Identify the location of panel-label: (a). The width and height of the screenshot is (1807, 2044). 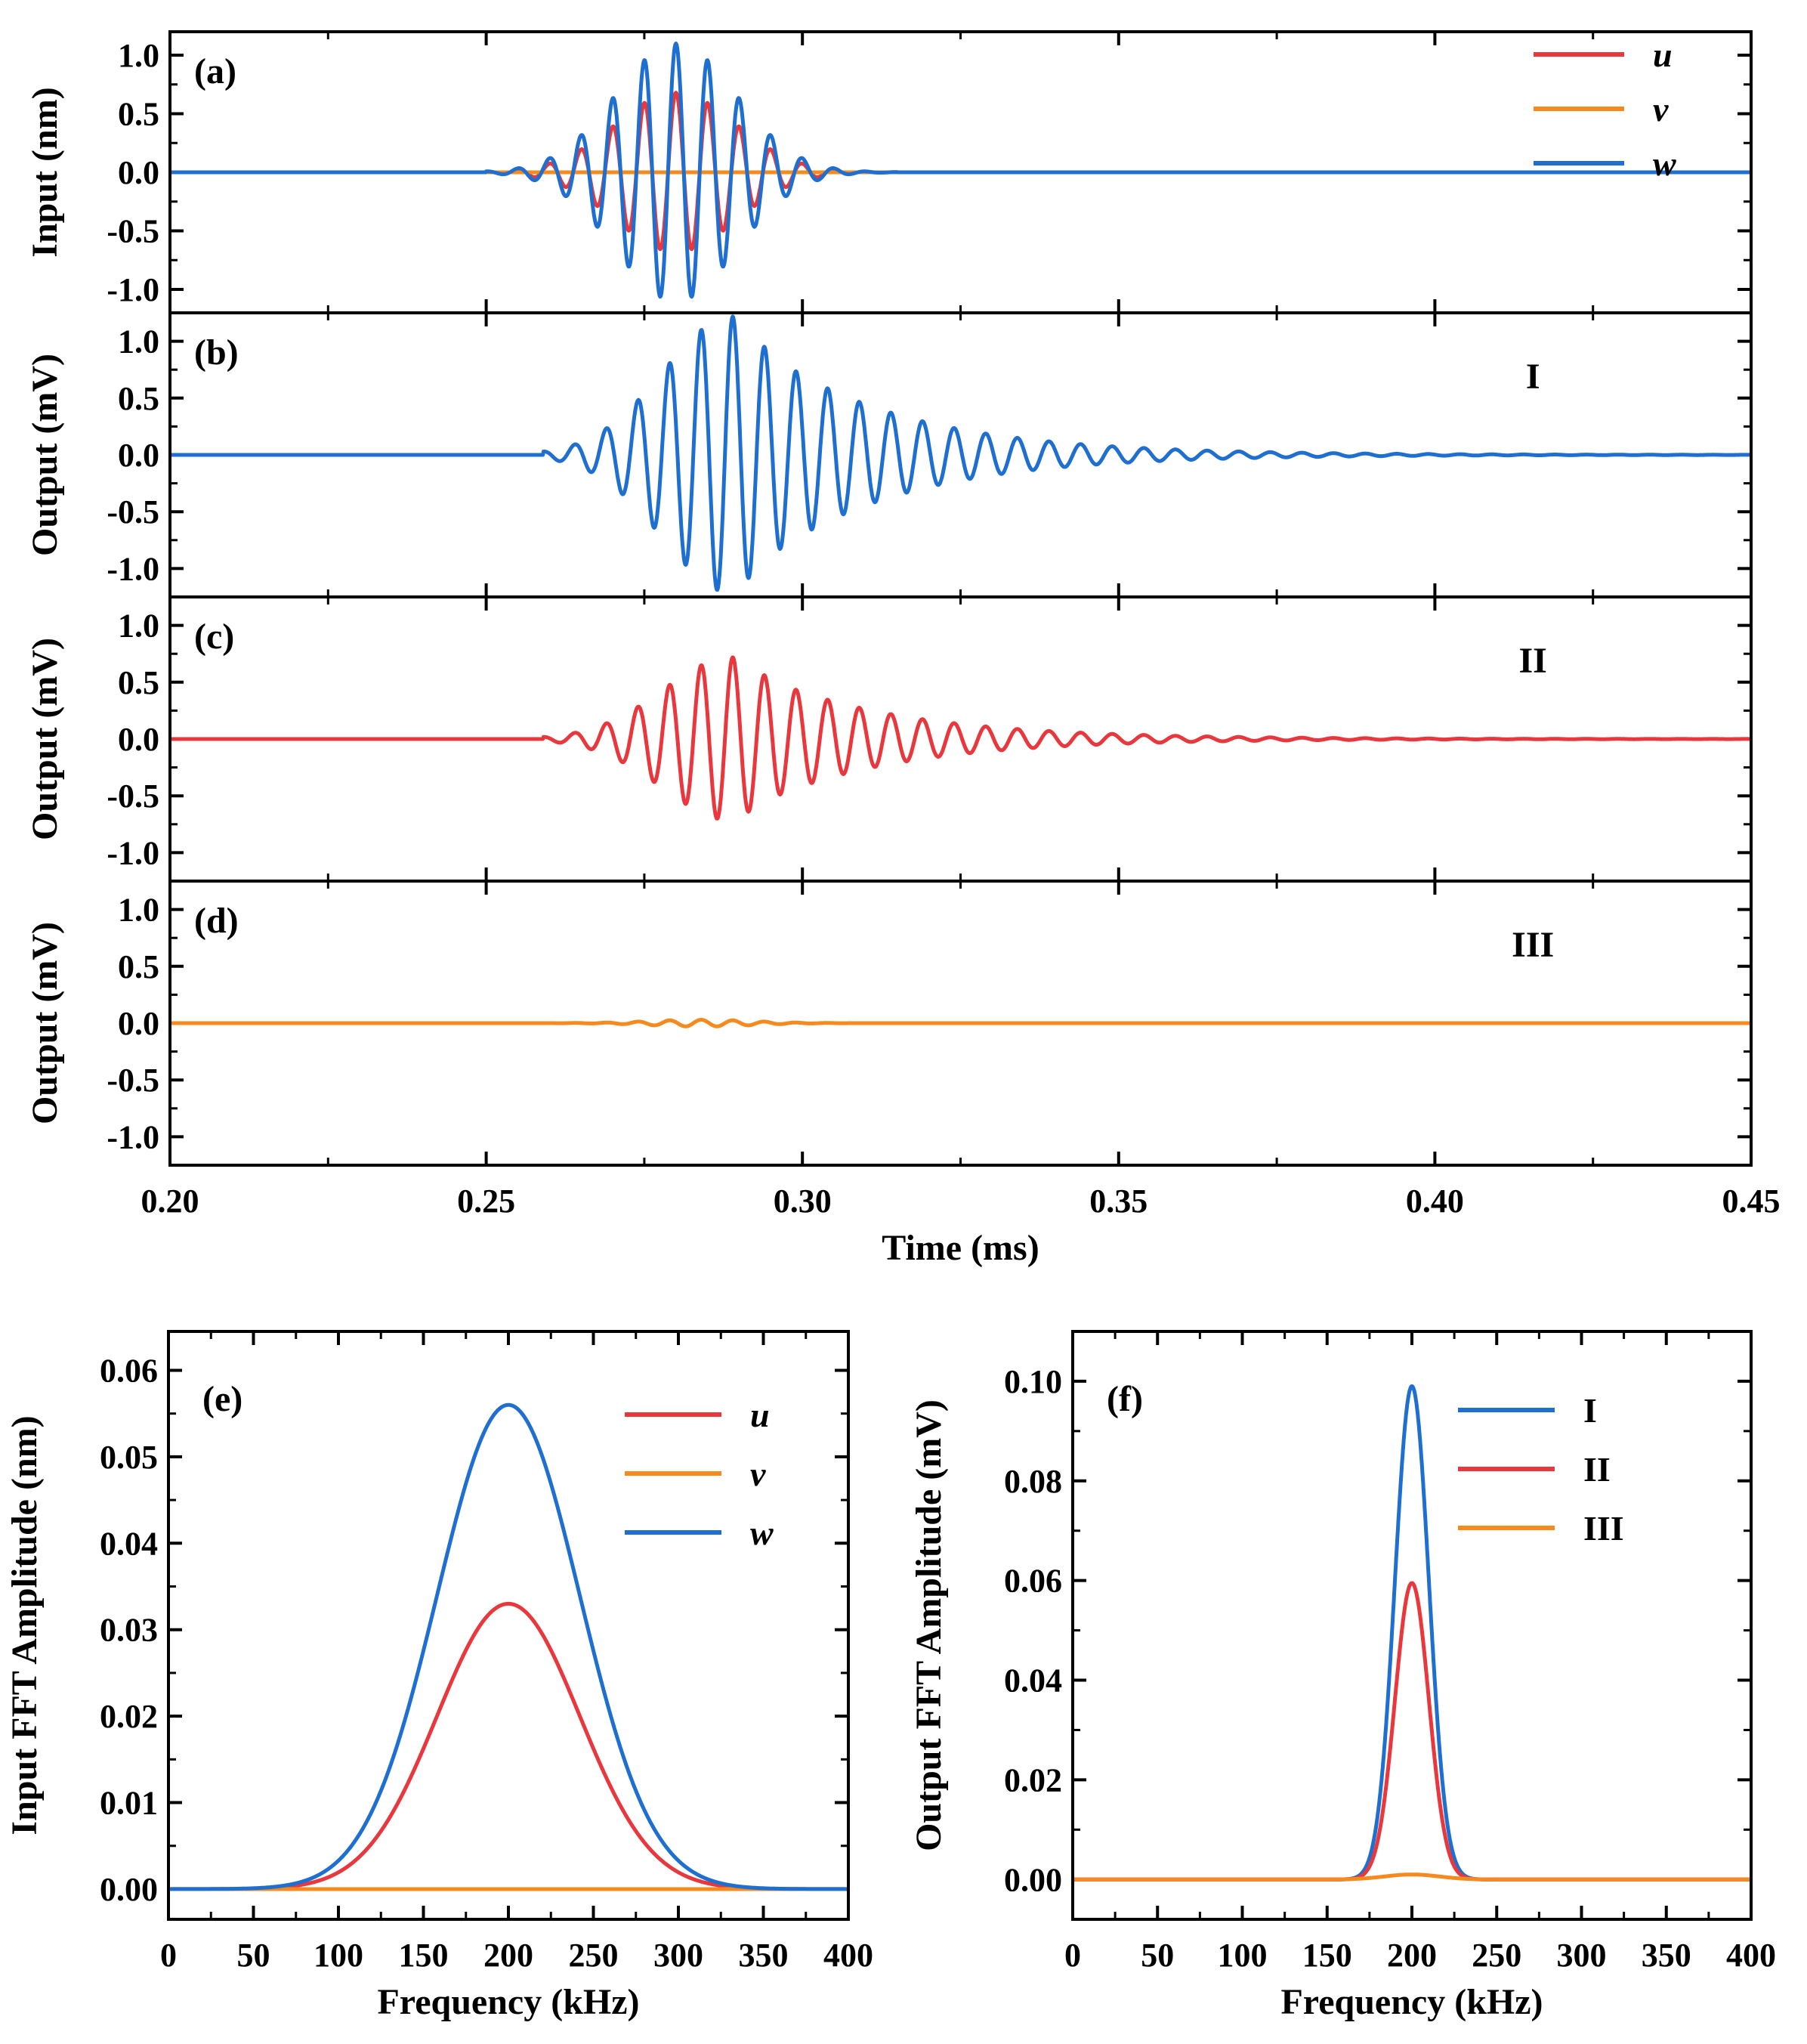
(215, 71).